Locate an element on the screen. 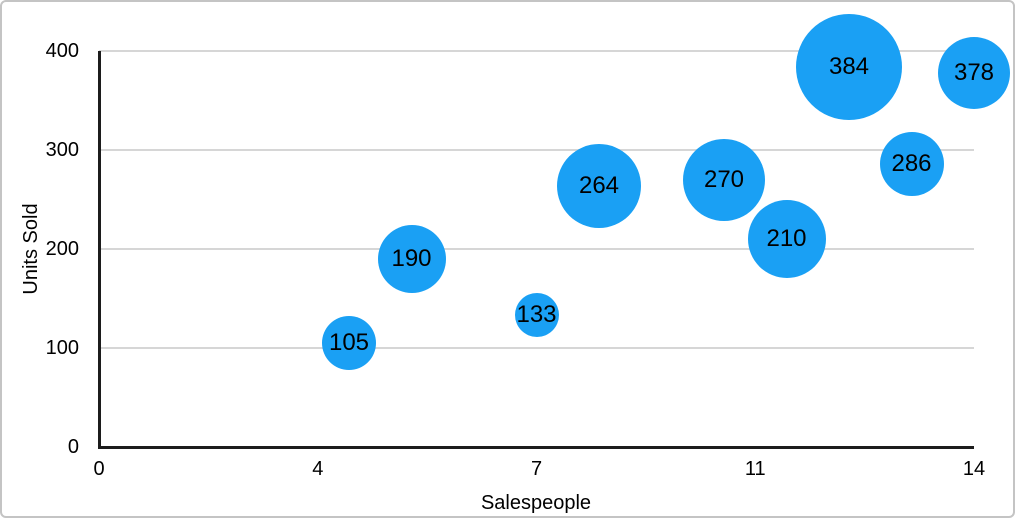 The width and height of the screenshot is (1015, 518). bubble-value-label: 384 is located at coordinates (849, 66).